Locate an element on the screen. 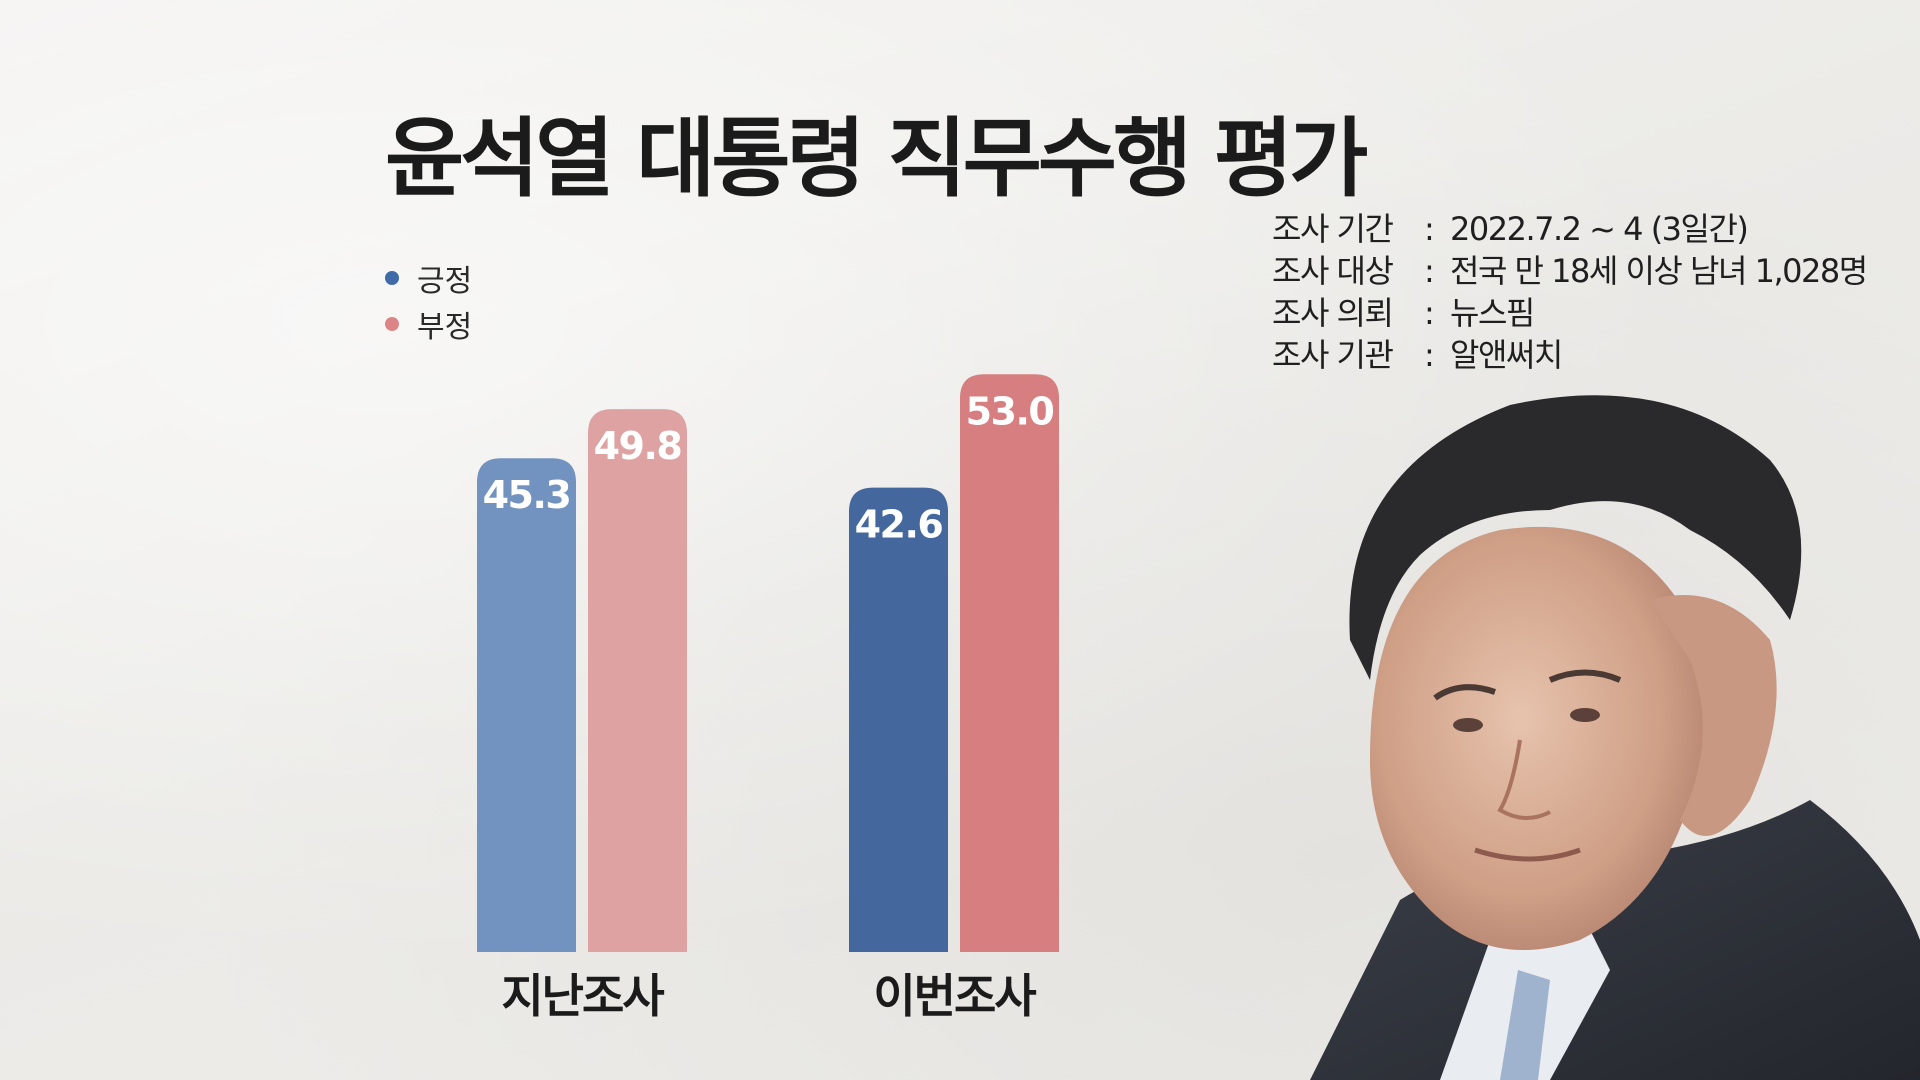  legend: 긍정 부정 is located at coordinates (428, 301).